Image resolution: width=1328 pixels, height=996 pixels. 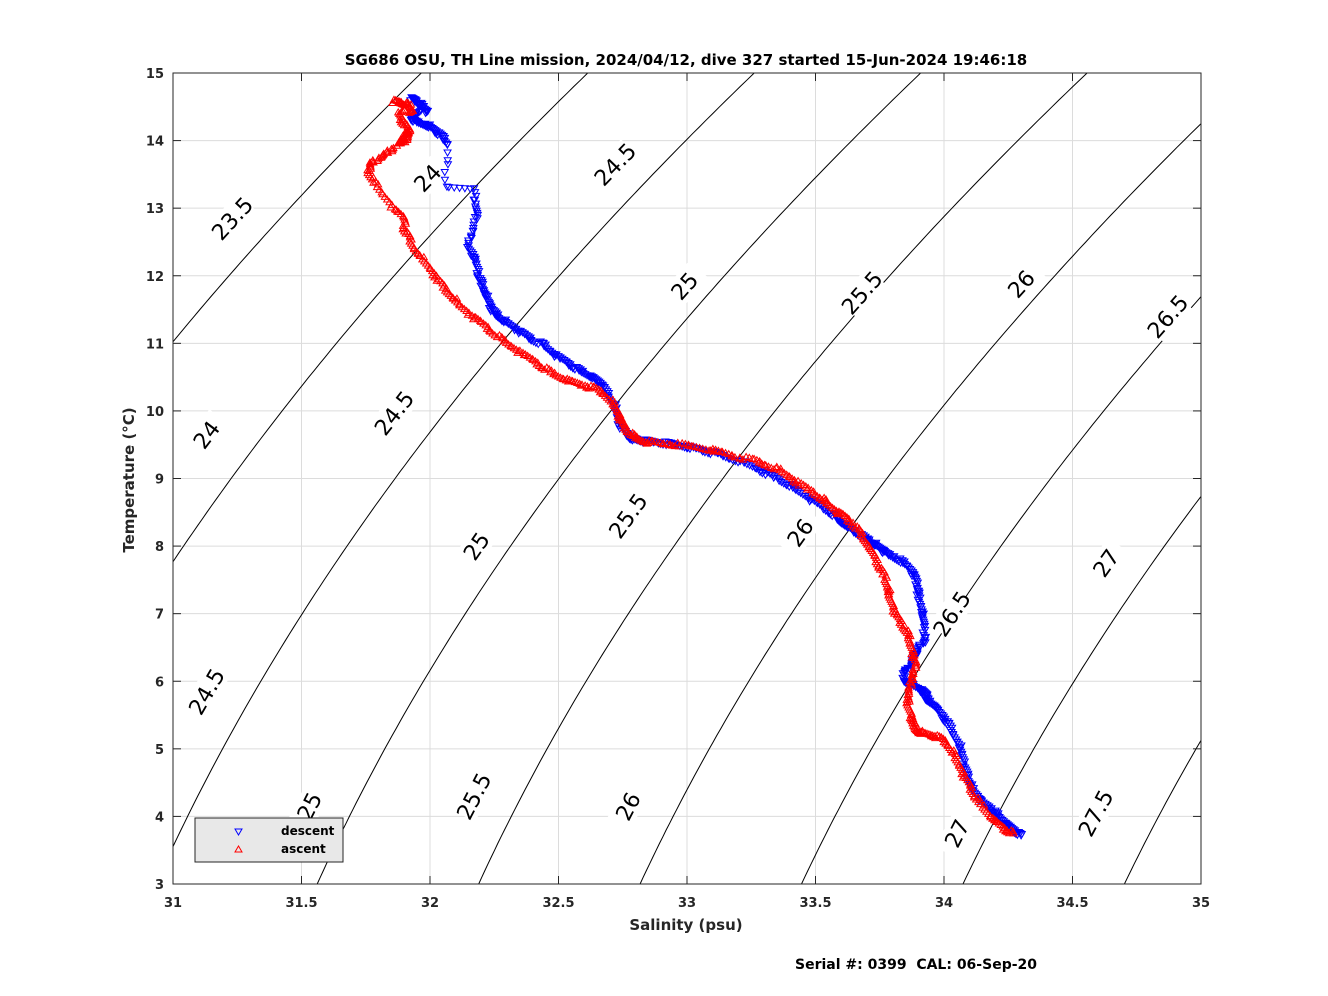 I want to click on x-tick-label: 31, so click(x=173, y=903).